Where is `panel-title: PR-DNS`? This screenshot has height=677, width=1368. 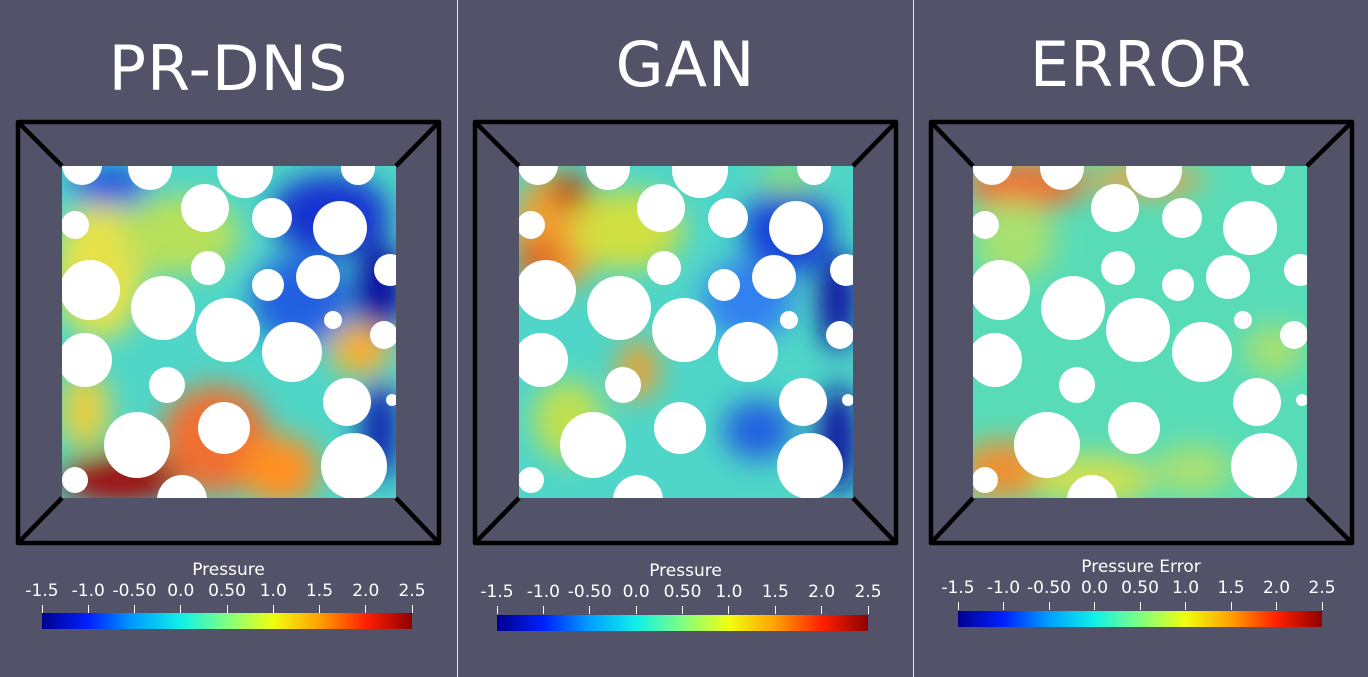 panel-title: PR-DNS is located at coordinates (228, 68).